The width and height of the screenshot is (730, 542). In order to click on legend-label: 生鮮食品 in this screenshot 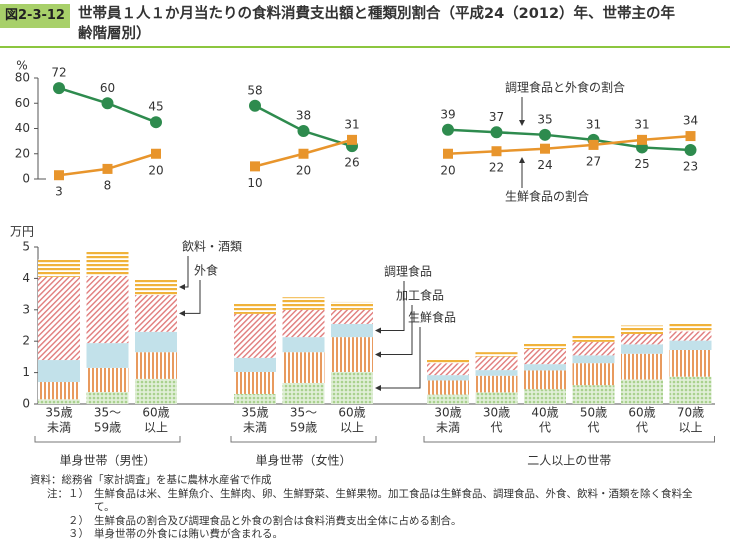, I will do `click(432, 317)`.